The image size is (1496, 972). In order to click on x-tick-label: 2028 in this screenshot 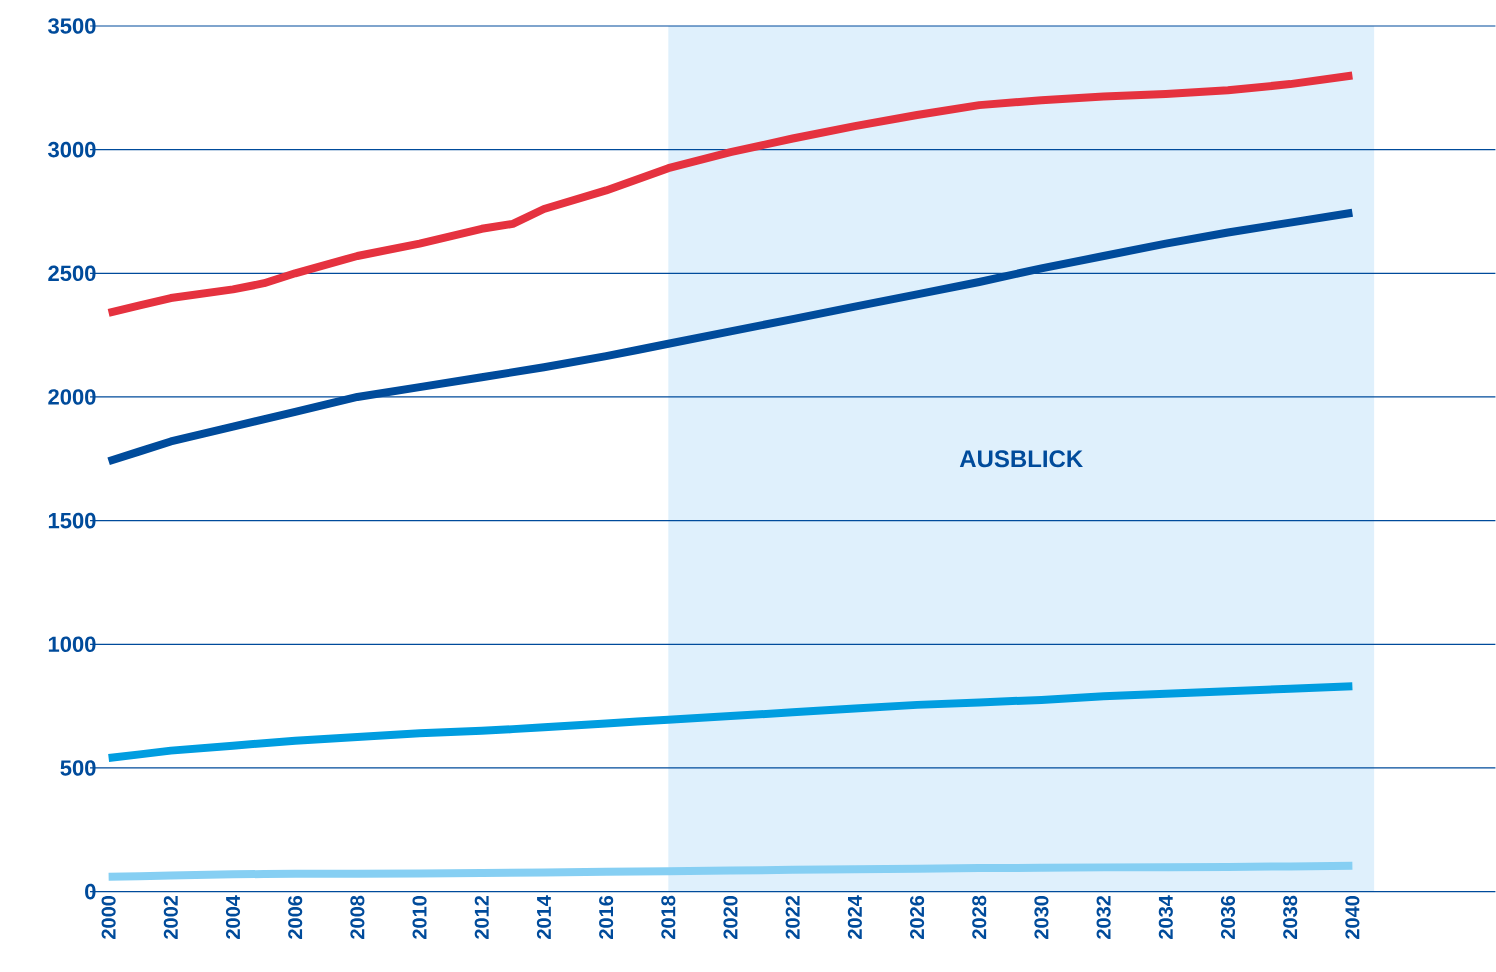, I will do `click(979, 917)`.